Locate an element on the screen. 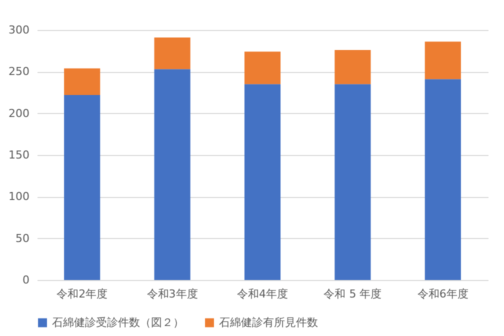  y-tick-label: 250 is located at coordinates (19, 71).